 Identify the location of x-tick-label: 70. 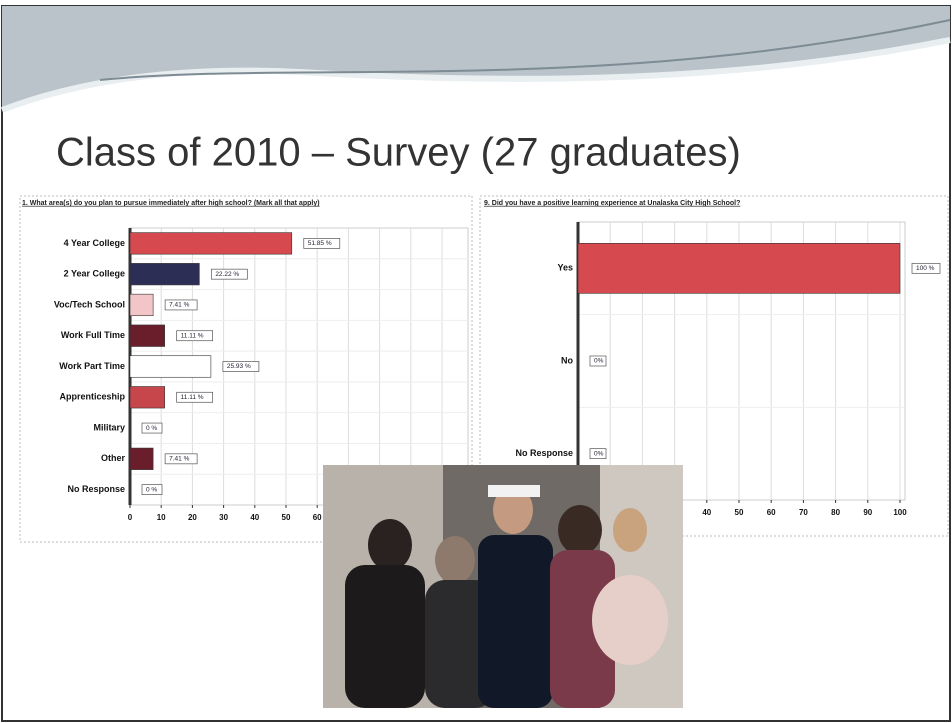
(803, 512).